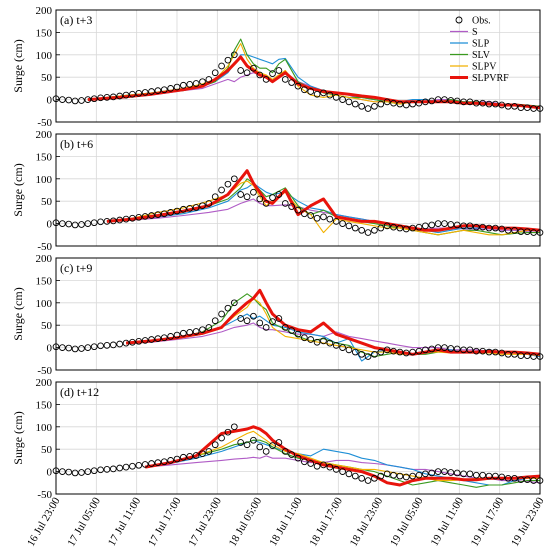 This screenshot has height=550, width=549. Describe the element at coordinates (473, 21) in the screenshot. I see `legend-entry-obs: Obs.` at that location.